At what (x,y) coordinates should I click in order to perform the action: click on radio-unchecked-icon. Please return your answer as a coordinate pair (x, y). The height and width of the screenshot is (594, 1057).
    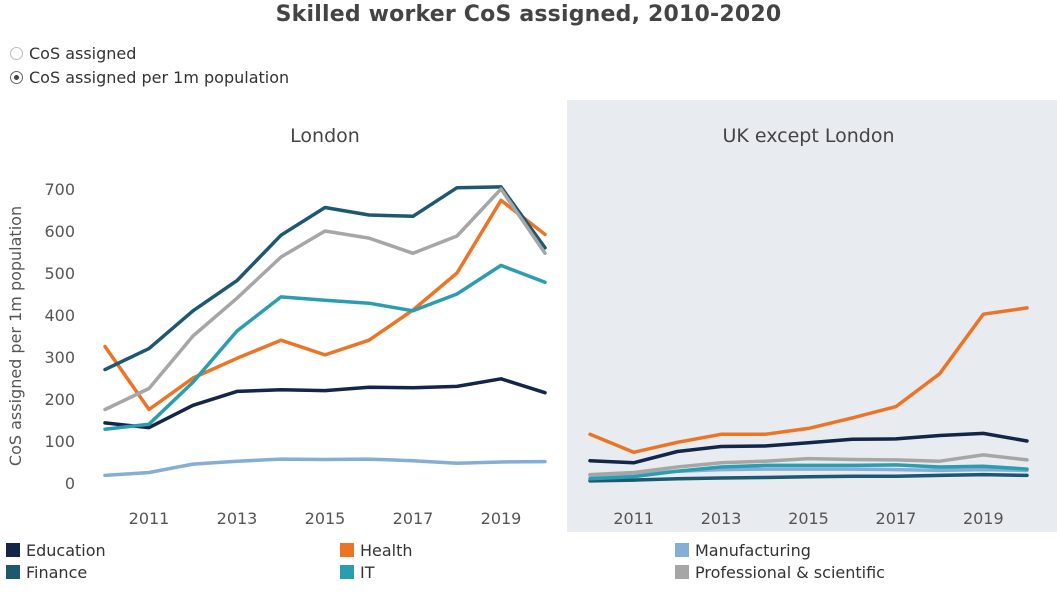
    Looking at the image, I should click on (16, 53).